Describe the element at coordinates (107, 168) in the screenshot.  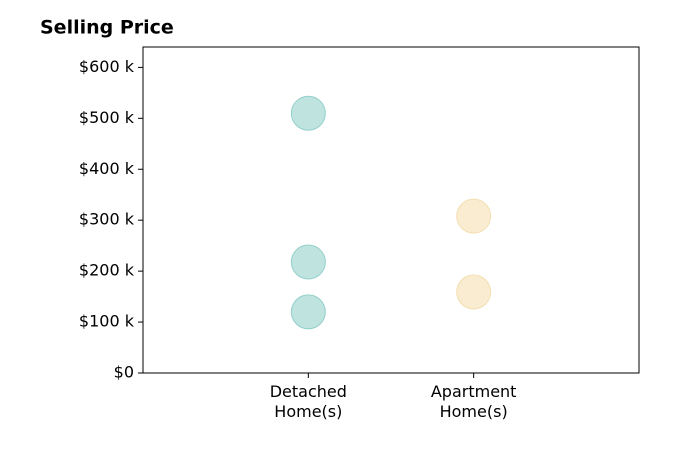
I see `y-tick-label: $400 k` at that location.